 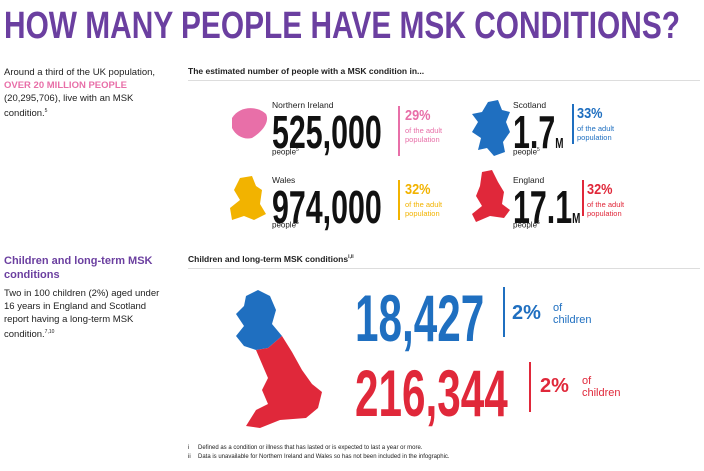 I want to click on title: HOW MANY PEOPLE HAVE MSK CONDITIONS?, so click(x=342, y=26).